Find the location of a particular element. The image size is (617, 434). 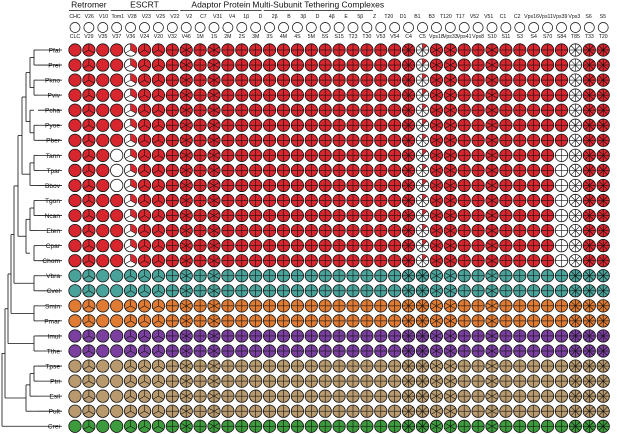

species-label: Ptri is located at coordinates (55, 382).